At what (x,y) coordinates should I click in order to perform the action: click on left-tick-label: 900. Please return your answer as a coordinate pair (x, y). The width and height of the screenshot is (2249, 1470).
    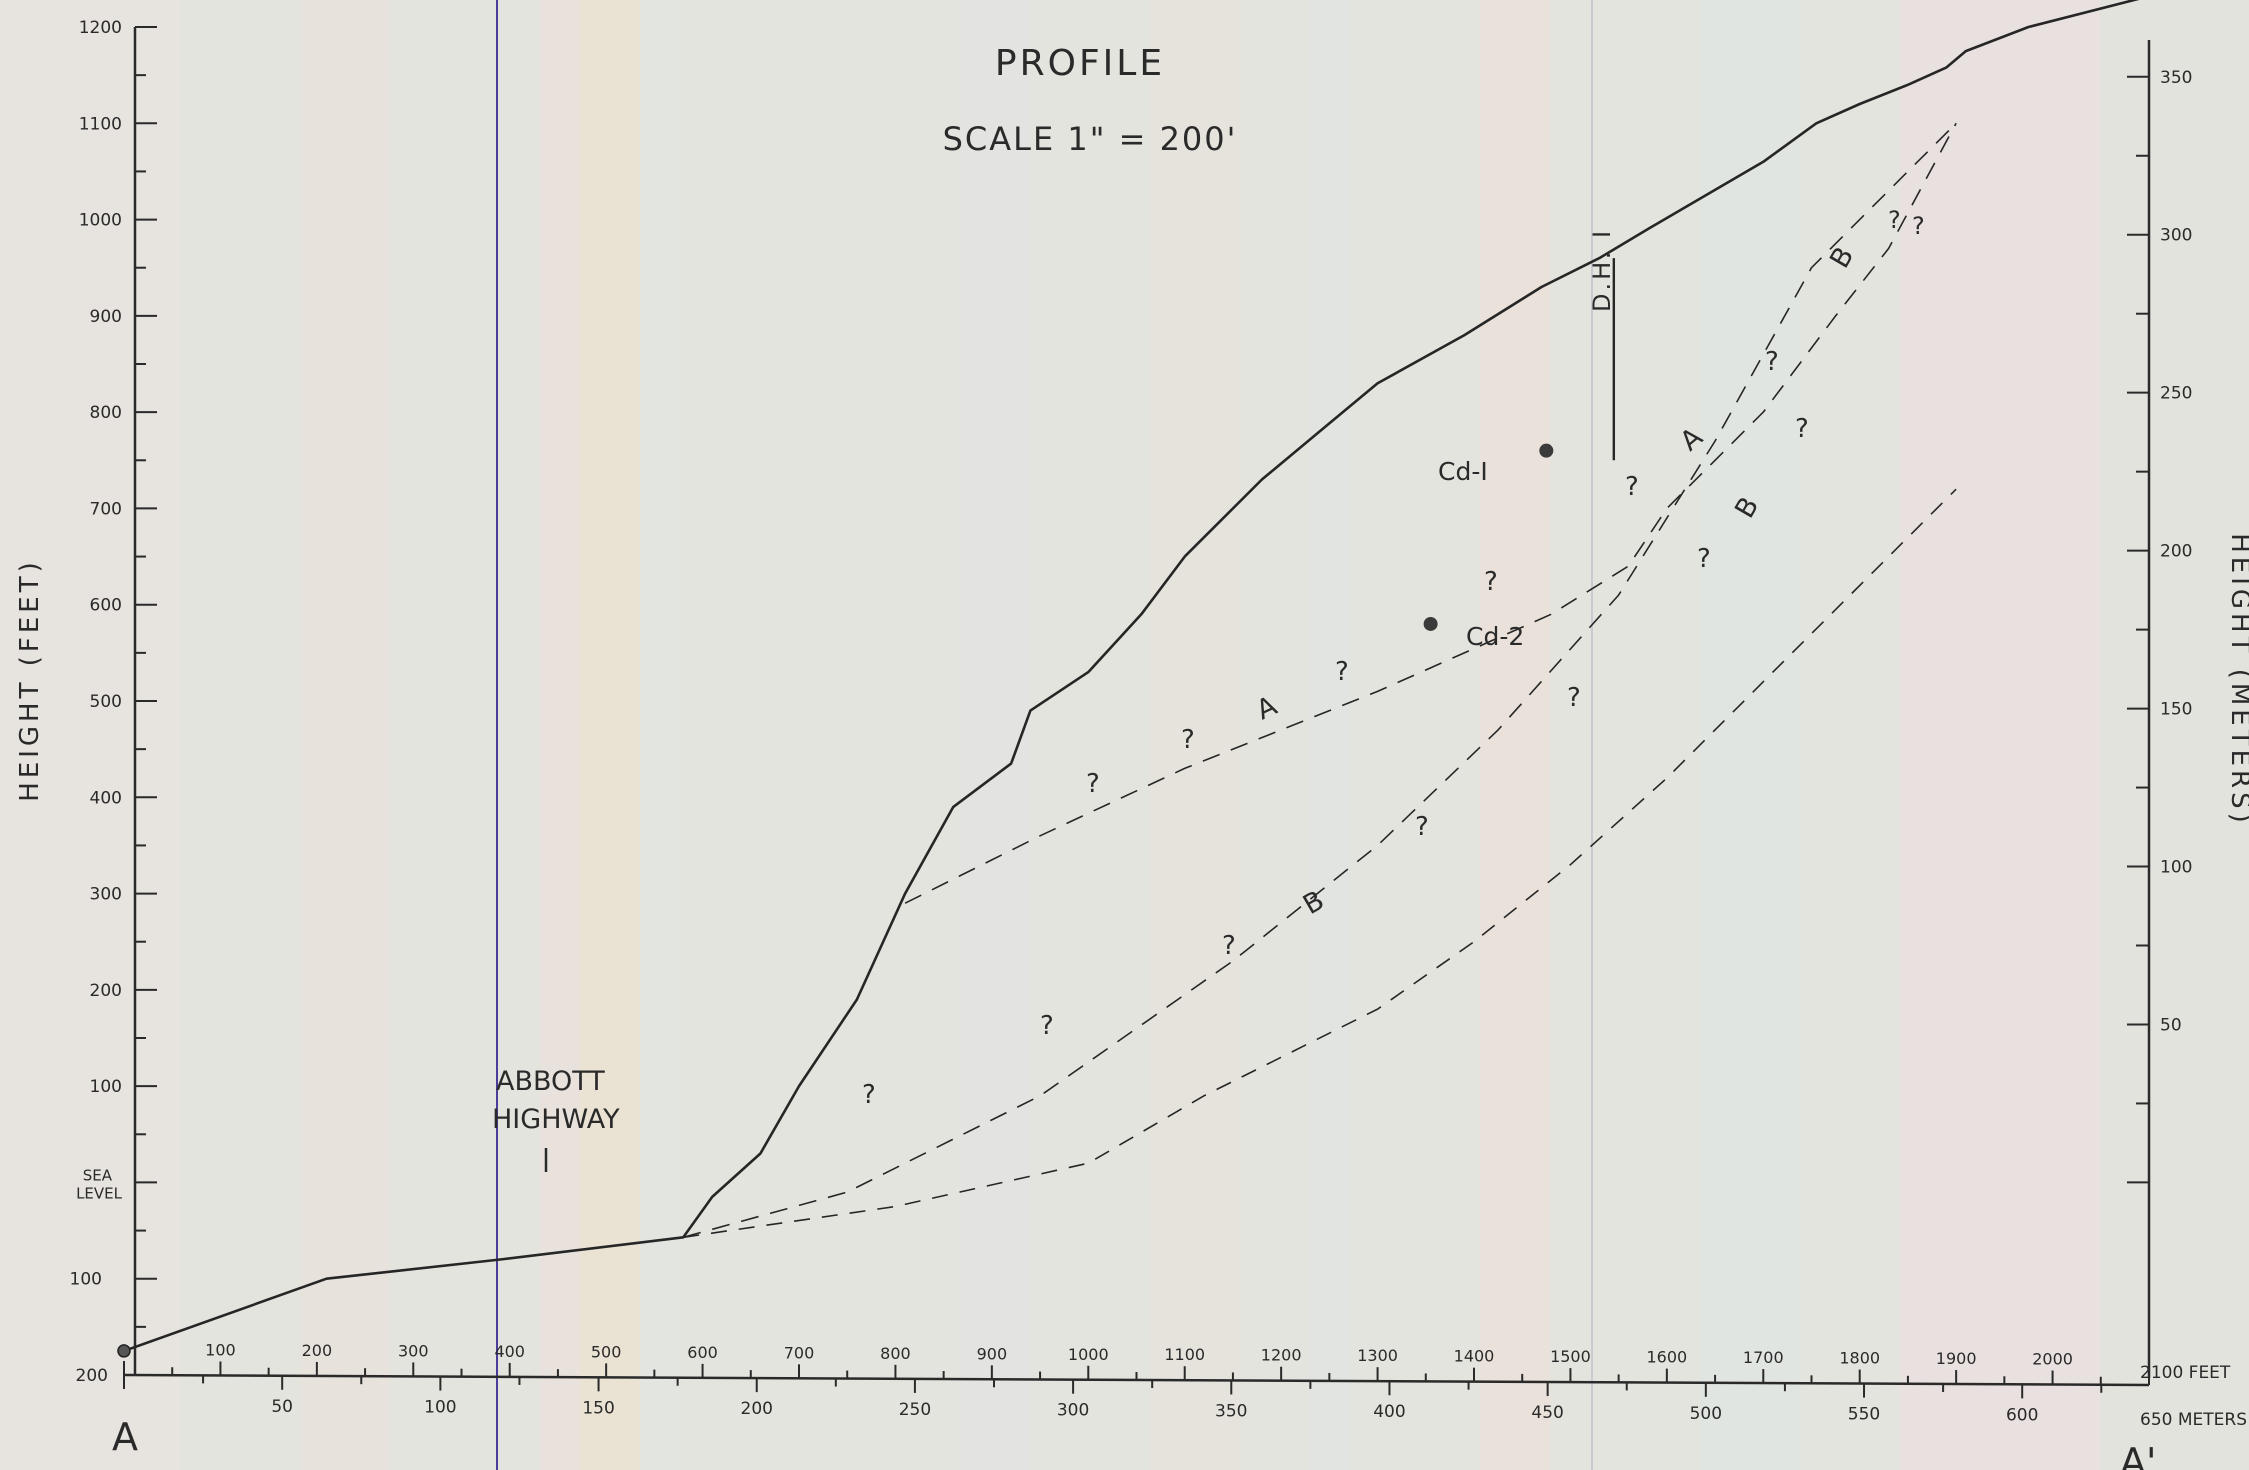
    Looking at the image, I should click on (106, 317).